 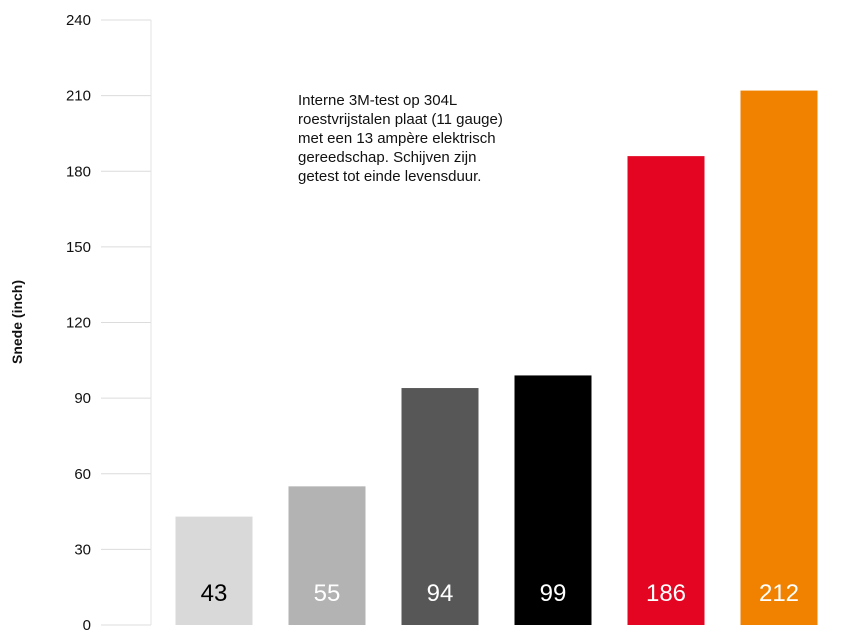 What do you see at coordinates (553, 593) in the screenshot?
I see `bar-value-label: 99` at bounding box center [553, 593].